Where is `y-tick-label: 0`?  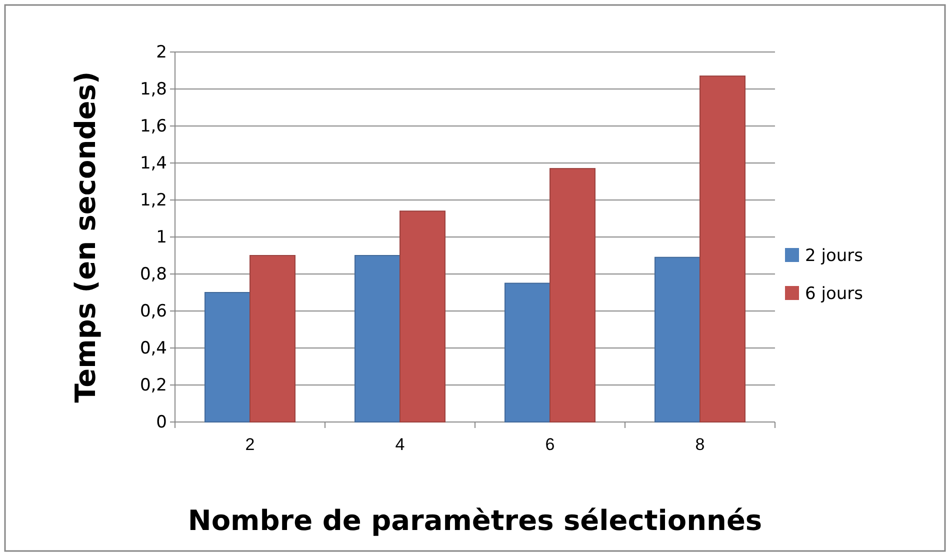
y-tick-label: 0 is located at coordinates (161, 422).